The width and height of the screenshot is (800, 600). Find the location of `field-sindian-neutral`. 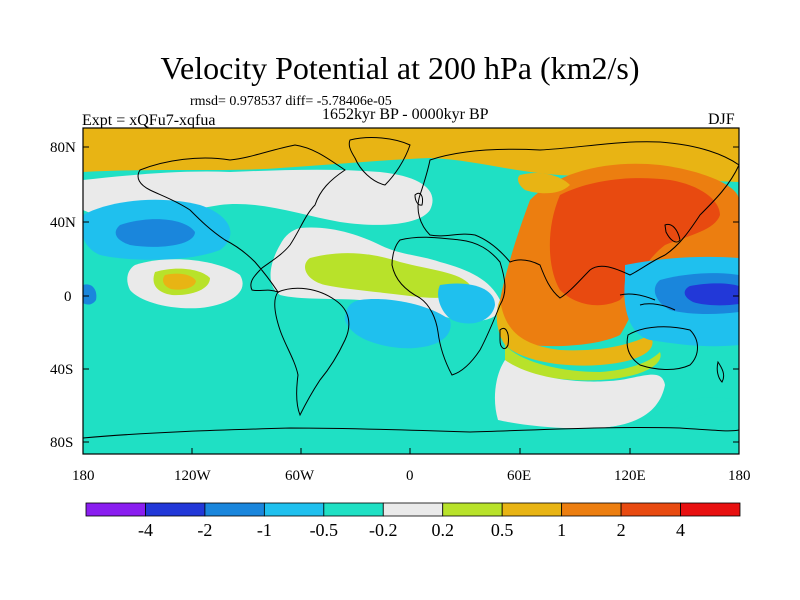

field-sindian-neutral is located at coordinates (579, 394).